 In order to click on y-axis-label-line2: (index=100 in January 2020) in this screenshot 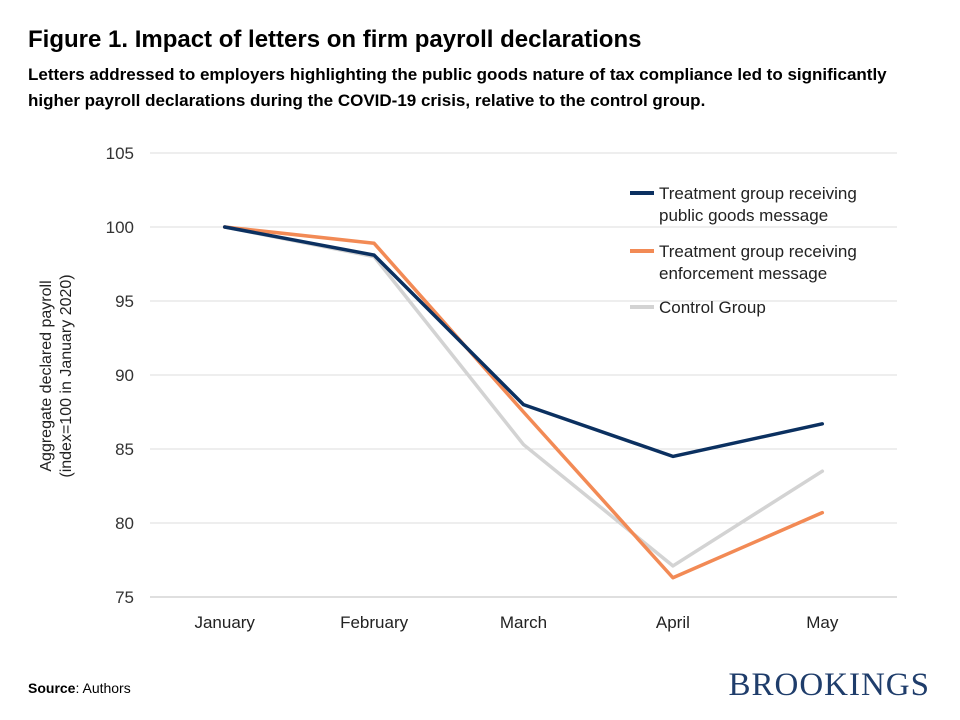, I will do `click(66, 375)`.